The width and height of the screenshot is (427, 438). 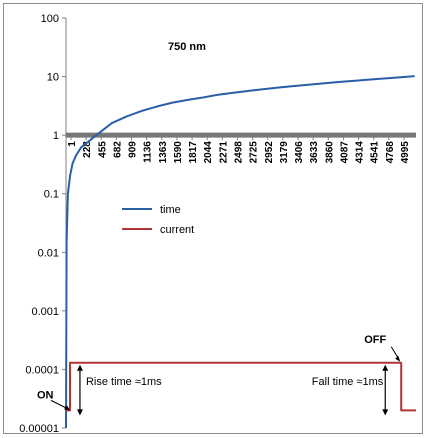 I want to click on x-tick-label: 228, so click(x=87, y=149).